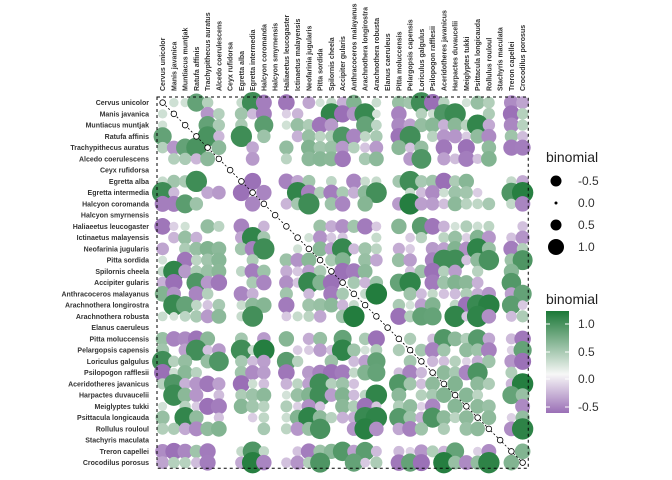  Describe the element at coordinates (117, 441) in the screenshot. I see `y-tick-label: Stachyris maculata` at that location.